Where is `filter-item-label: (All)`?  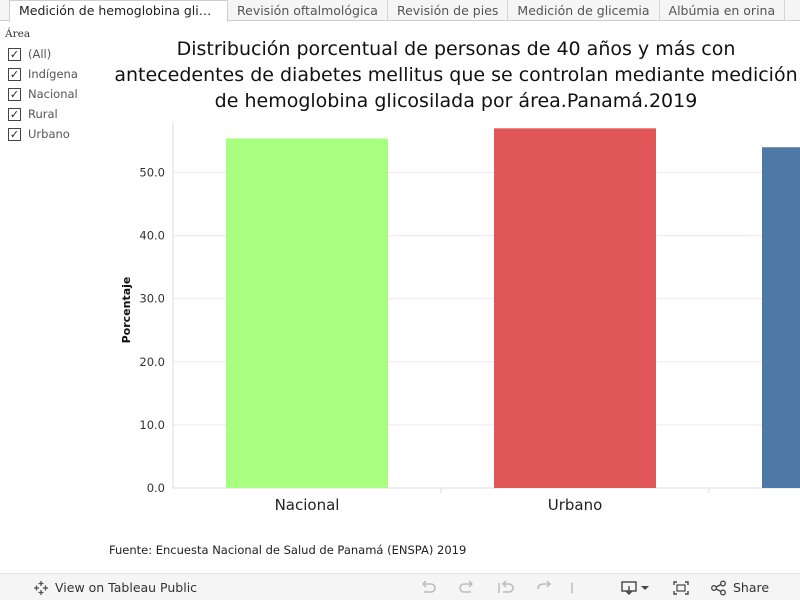 filter-item-label: (All) is located at coordinates (40, 54).